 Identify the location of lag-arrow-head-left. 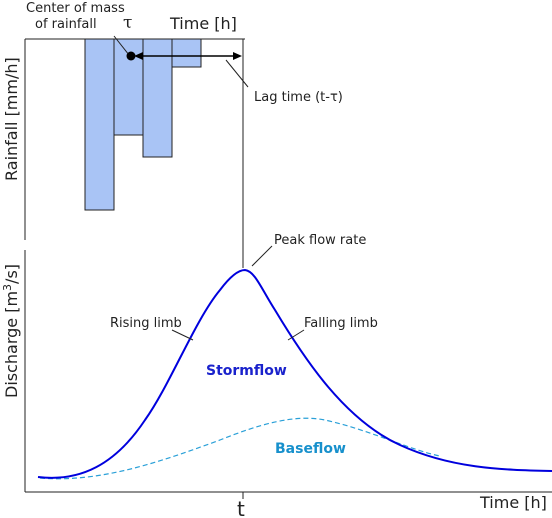
(138, 56).